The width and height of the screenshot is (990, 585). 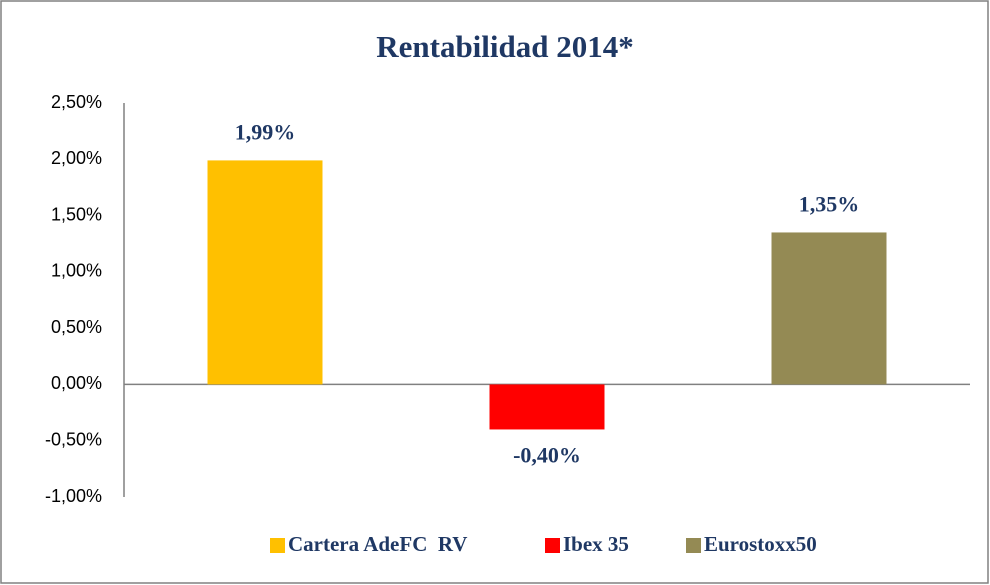 What do you see at coordinates (596, 544) in the screenshot?
I see `legend-label: Ibex 35` at bounding box center [596, 544].